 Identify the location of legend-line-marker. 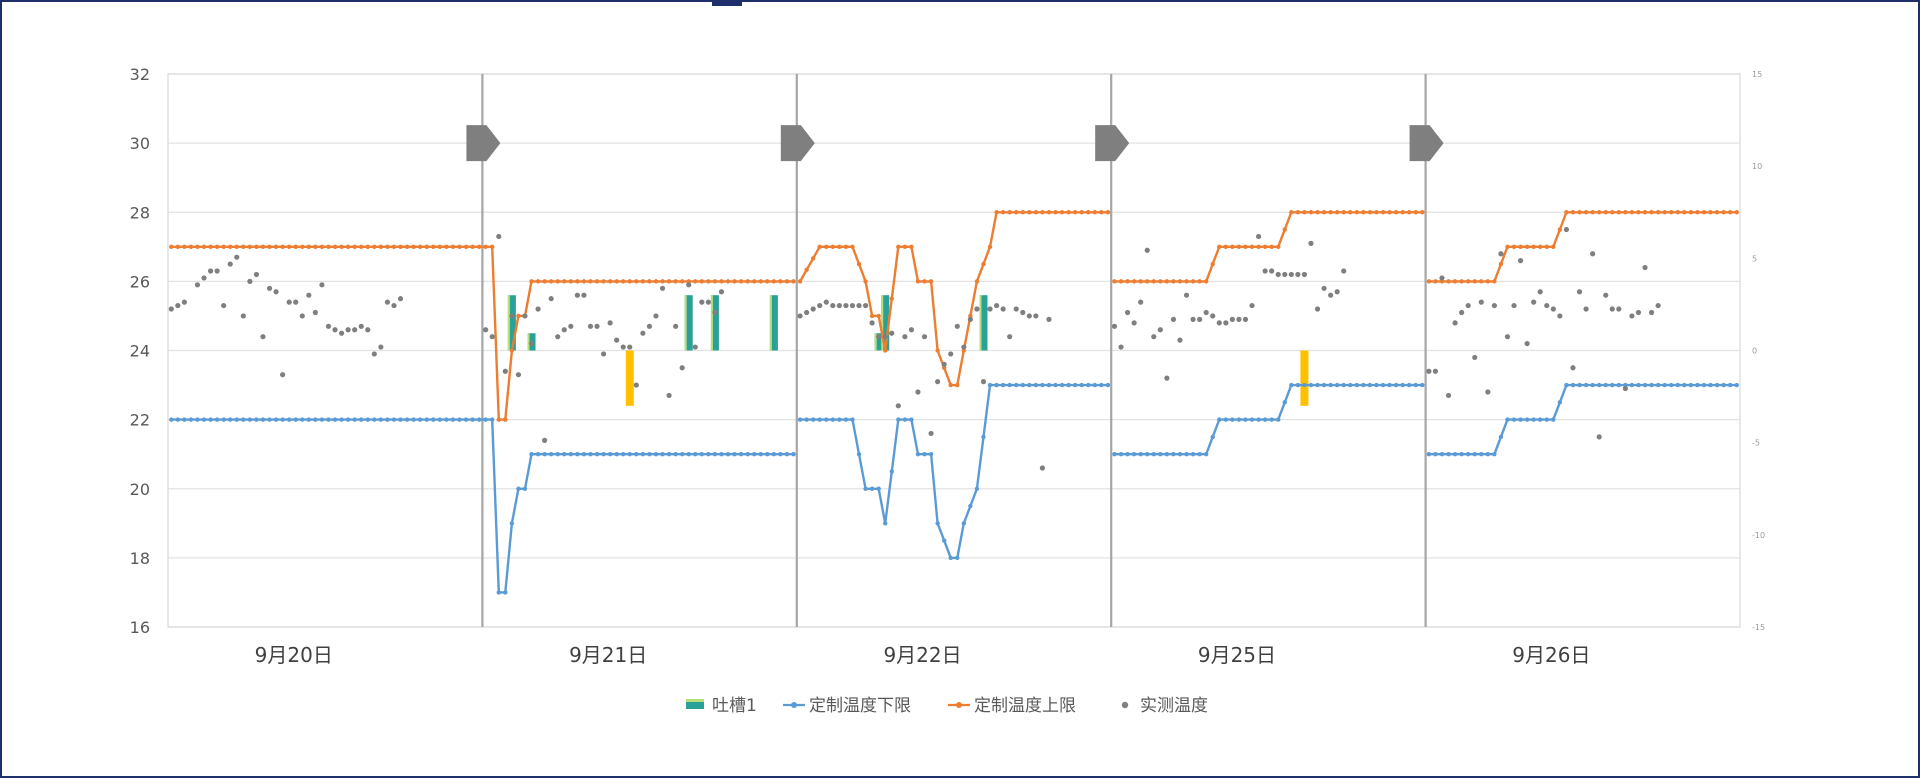
(959, 705).